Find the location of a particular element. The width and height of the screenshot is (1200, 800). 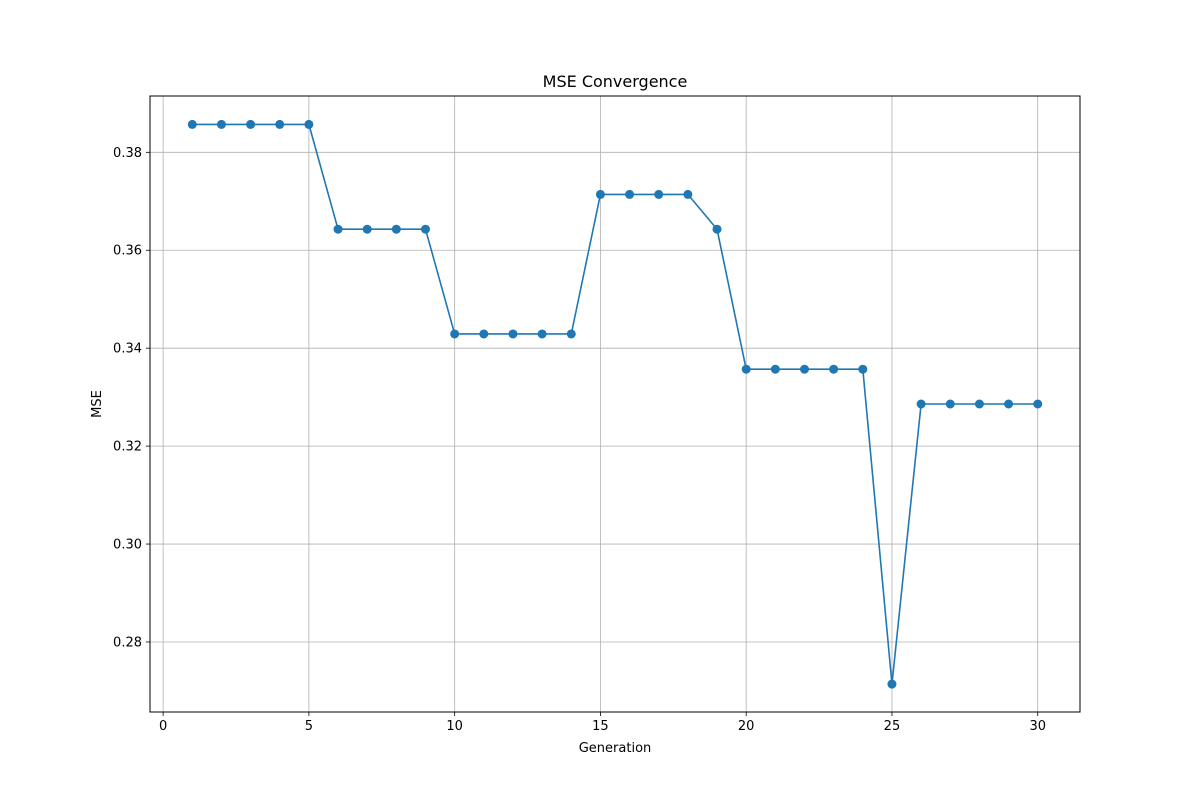

x-tick-label: 10 is located at coordinates (454, 726).